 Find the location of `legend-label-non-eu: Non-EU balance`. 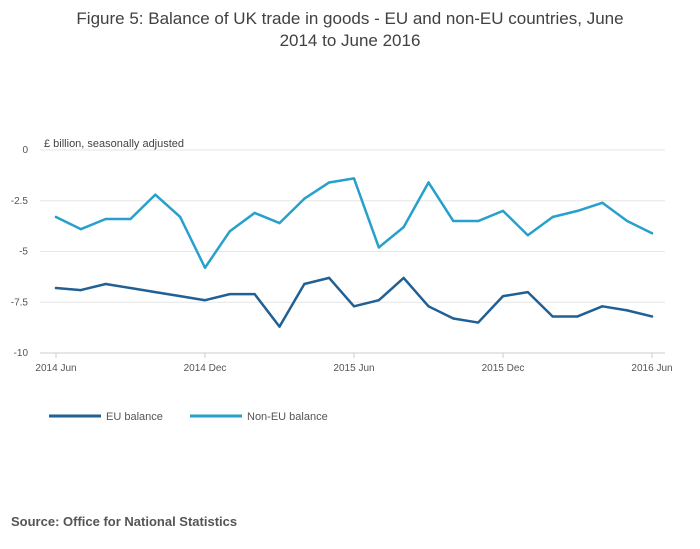

legend-label-non-eu: Non-EU balance is located at coordinates (287, 417).